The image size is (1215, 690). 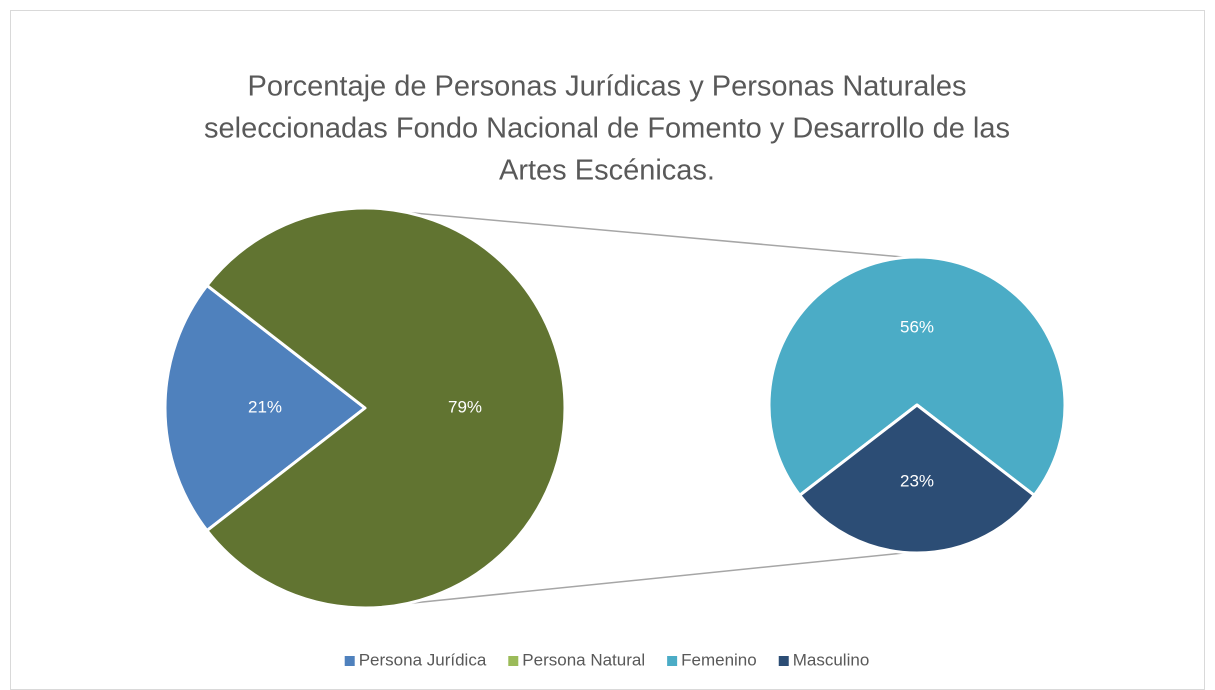 What do you see at coordinates (831, 659) in the screenshot?
I see `legend-label: Masculino` at bounding box center [831, 659].